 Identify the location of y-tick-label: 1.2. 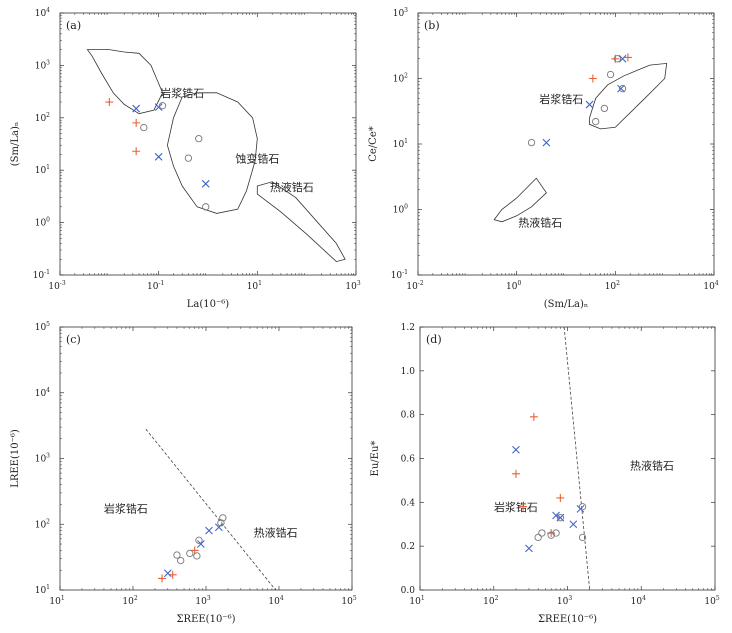
(408, 328).